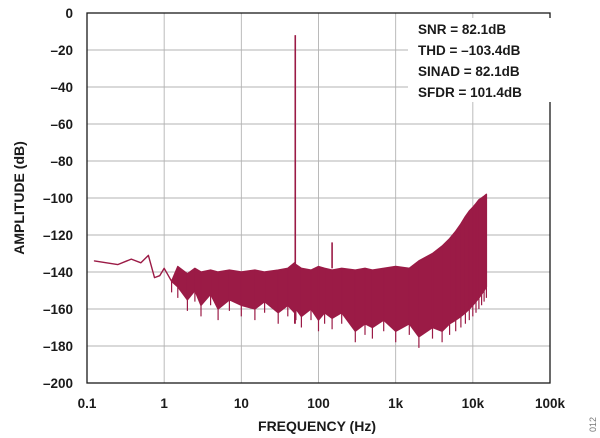  What do you see at coordinates (318, 403) in the screenshot?
I see `x-tick-label: 100` at bounding box center [318, 403].